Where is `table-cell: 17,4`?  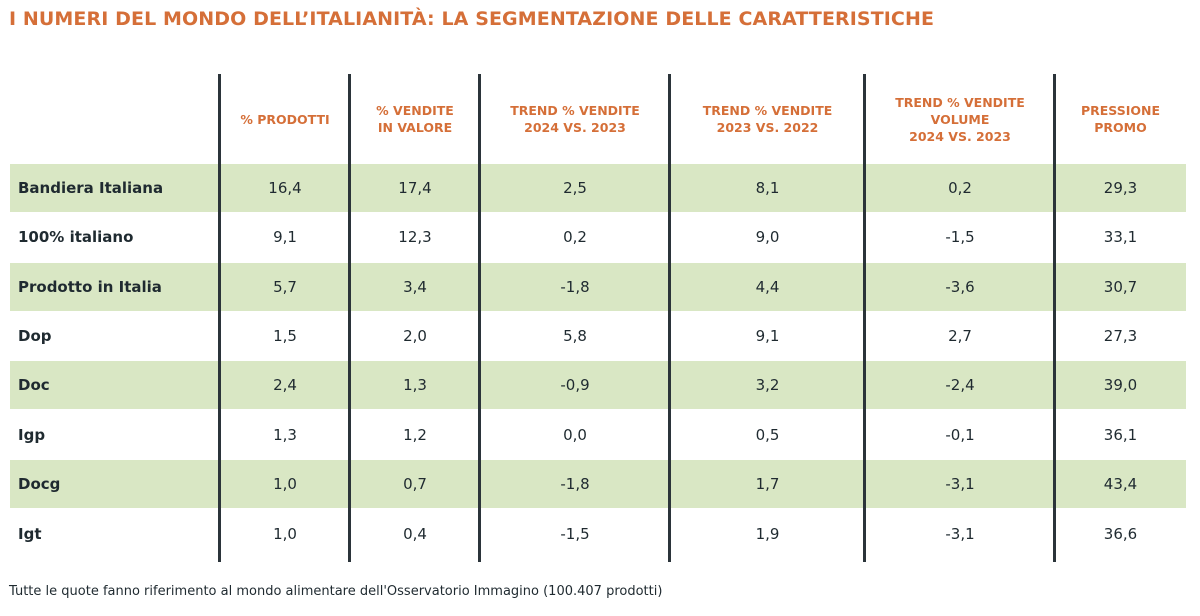 table-cell: 17,4 is located at coordinates (415, 188).